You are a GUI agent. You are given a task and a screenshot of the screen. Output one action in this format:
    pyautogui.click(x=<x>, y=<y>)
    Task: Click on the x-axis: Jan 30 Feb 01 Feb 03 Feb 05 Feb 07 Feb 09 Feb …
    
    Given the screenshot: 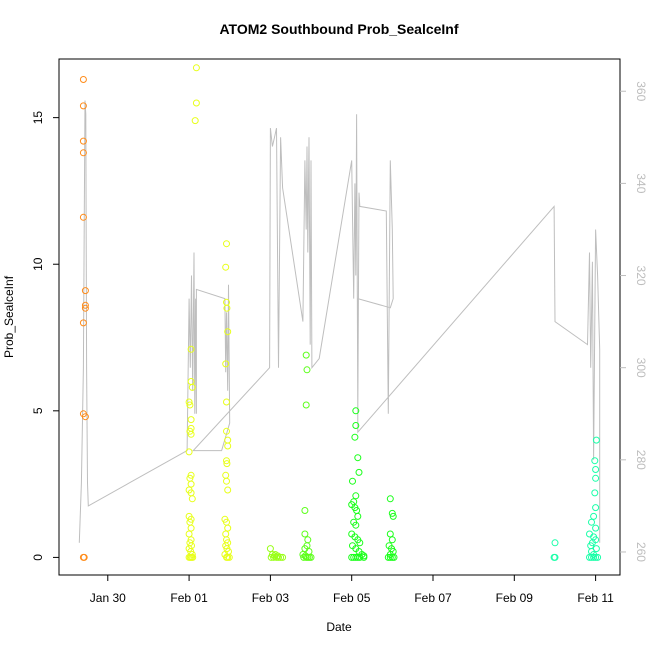 What is the action you would take?
    pyautogui.click(x=352, y=590)
    